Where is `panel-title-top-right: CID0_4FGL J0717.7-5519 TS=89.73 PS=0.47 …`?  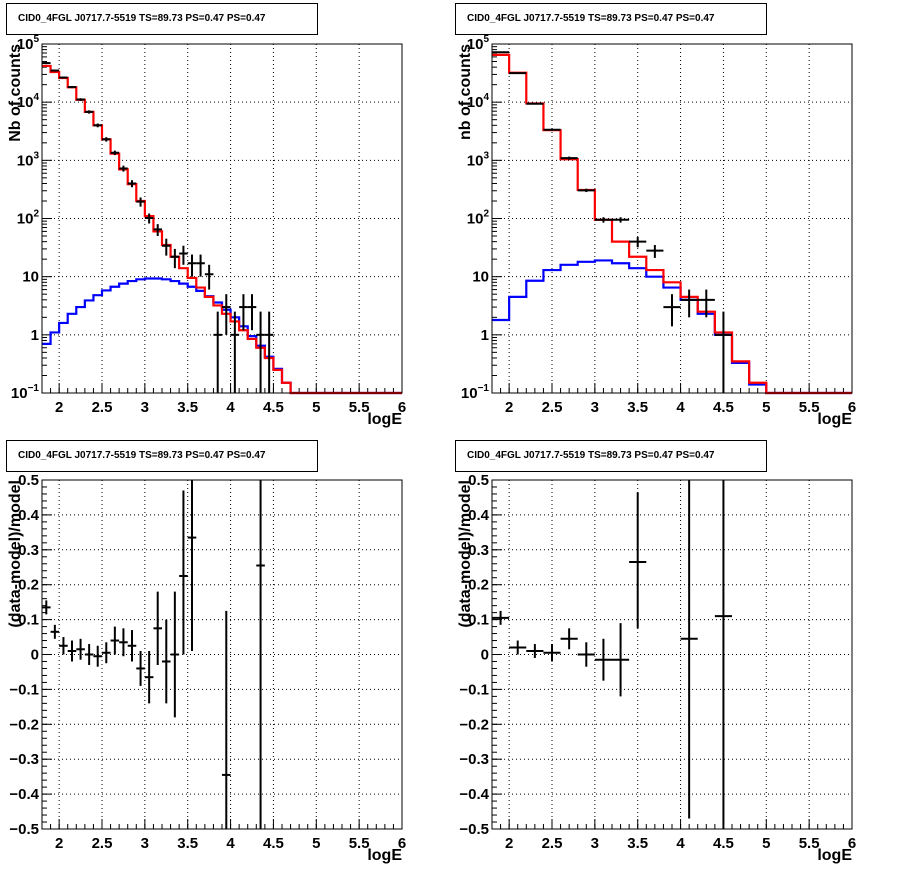
panel-title-top-right: CID0_4FGL J0717.7-5519 TS=89.73 PS=0.47 … is located at coordinates (611, 19).